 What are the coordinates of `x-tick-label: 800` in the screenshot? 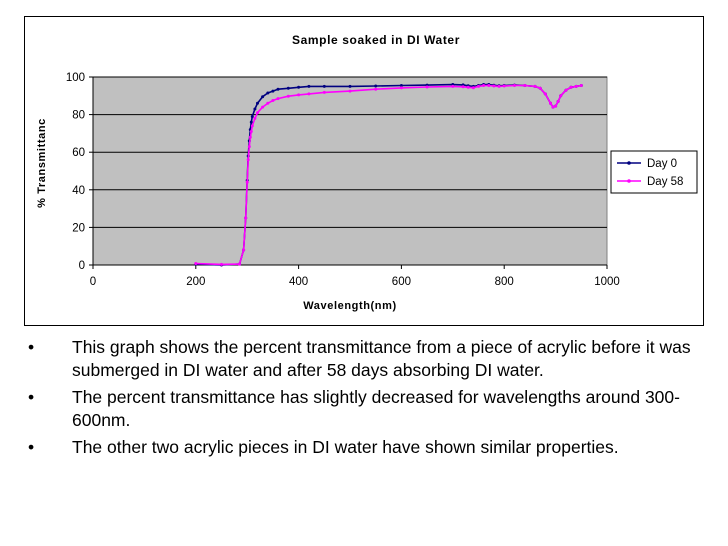 It's located at (504, 282).